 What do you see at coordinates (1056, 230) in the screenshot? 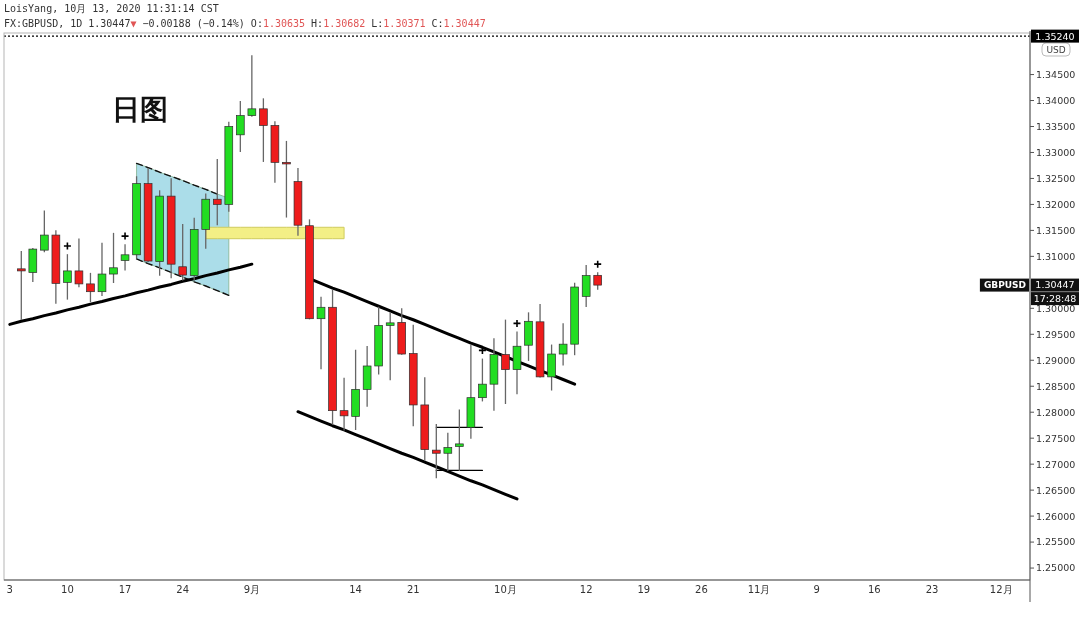
I see `y-tick-label: 1.31500` at bounding box center [1056, 230].